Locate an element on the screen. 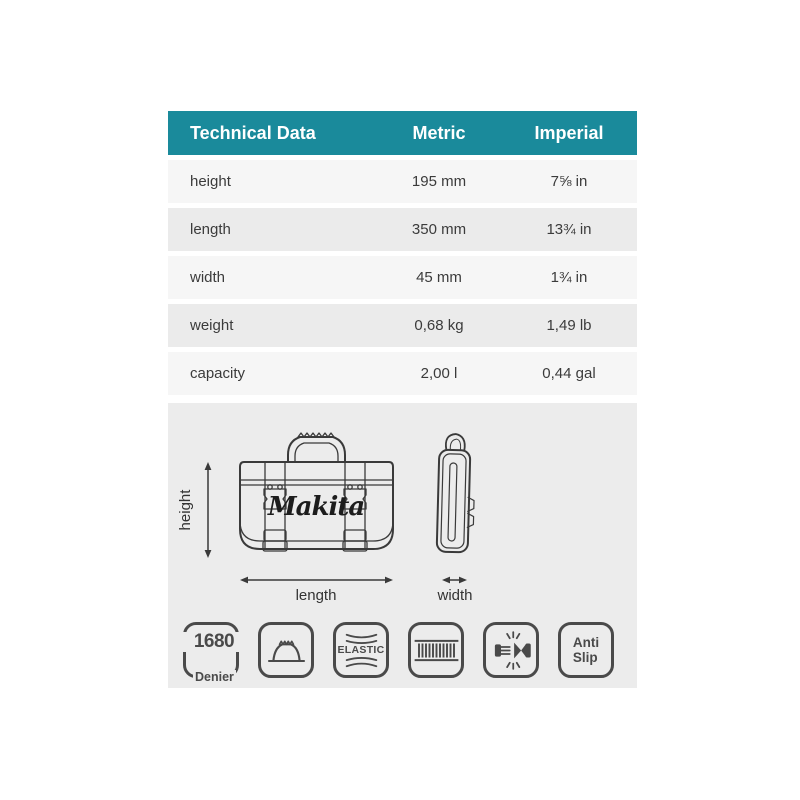 This screenshot has height=800, width=800. feature-icon-elastic: ELASTIC is located at coordinates (361, 650).